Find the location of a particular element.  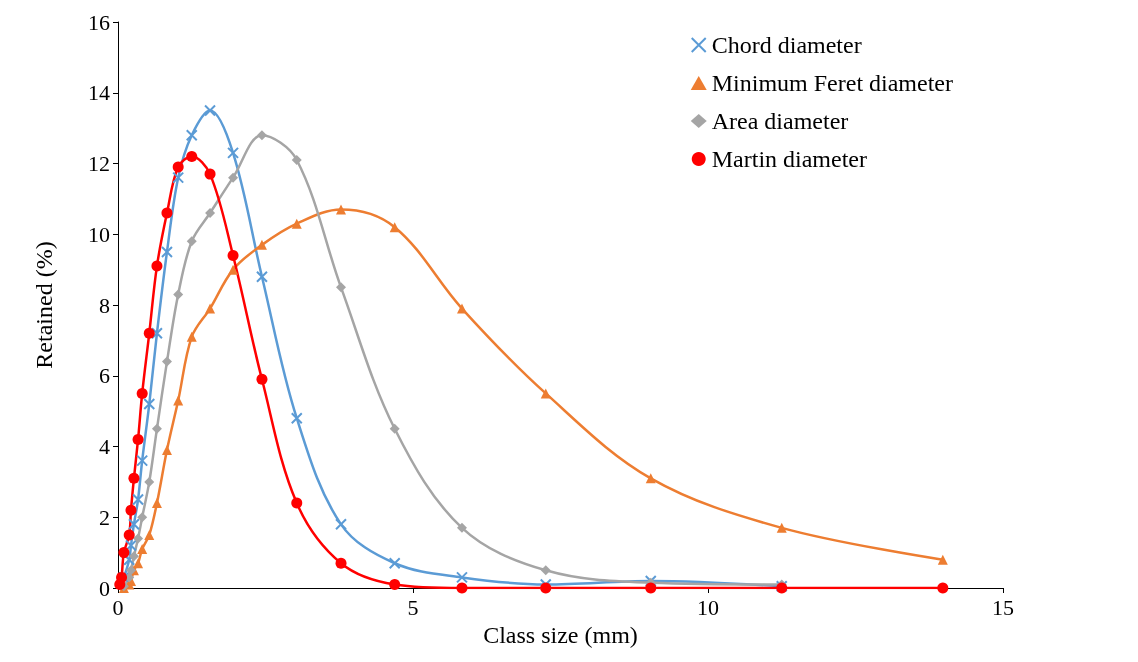

legend-label: Minimum Feret diameter is located at coordinates (832, 83).